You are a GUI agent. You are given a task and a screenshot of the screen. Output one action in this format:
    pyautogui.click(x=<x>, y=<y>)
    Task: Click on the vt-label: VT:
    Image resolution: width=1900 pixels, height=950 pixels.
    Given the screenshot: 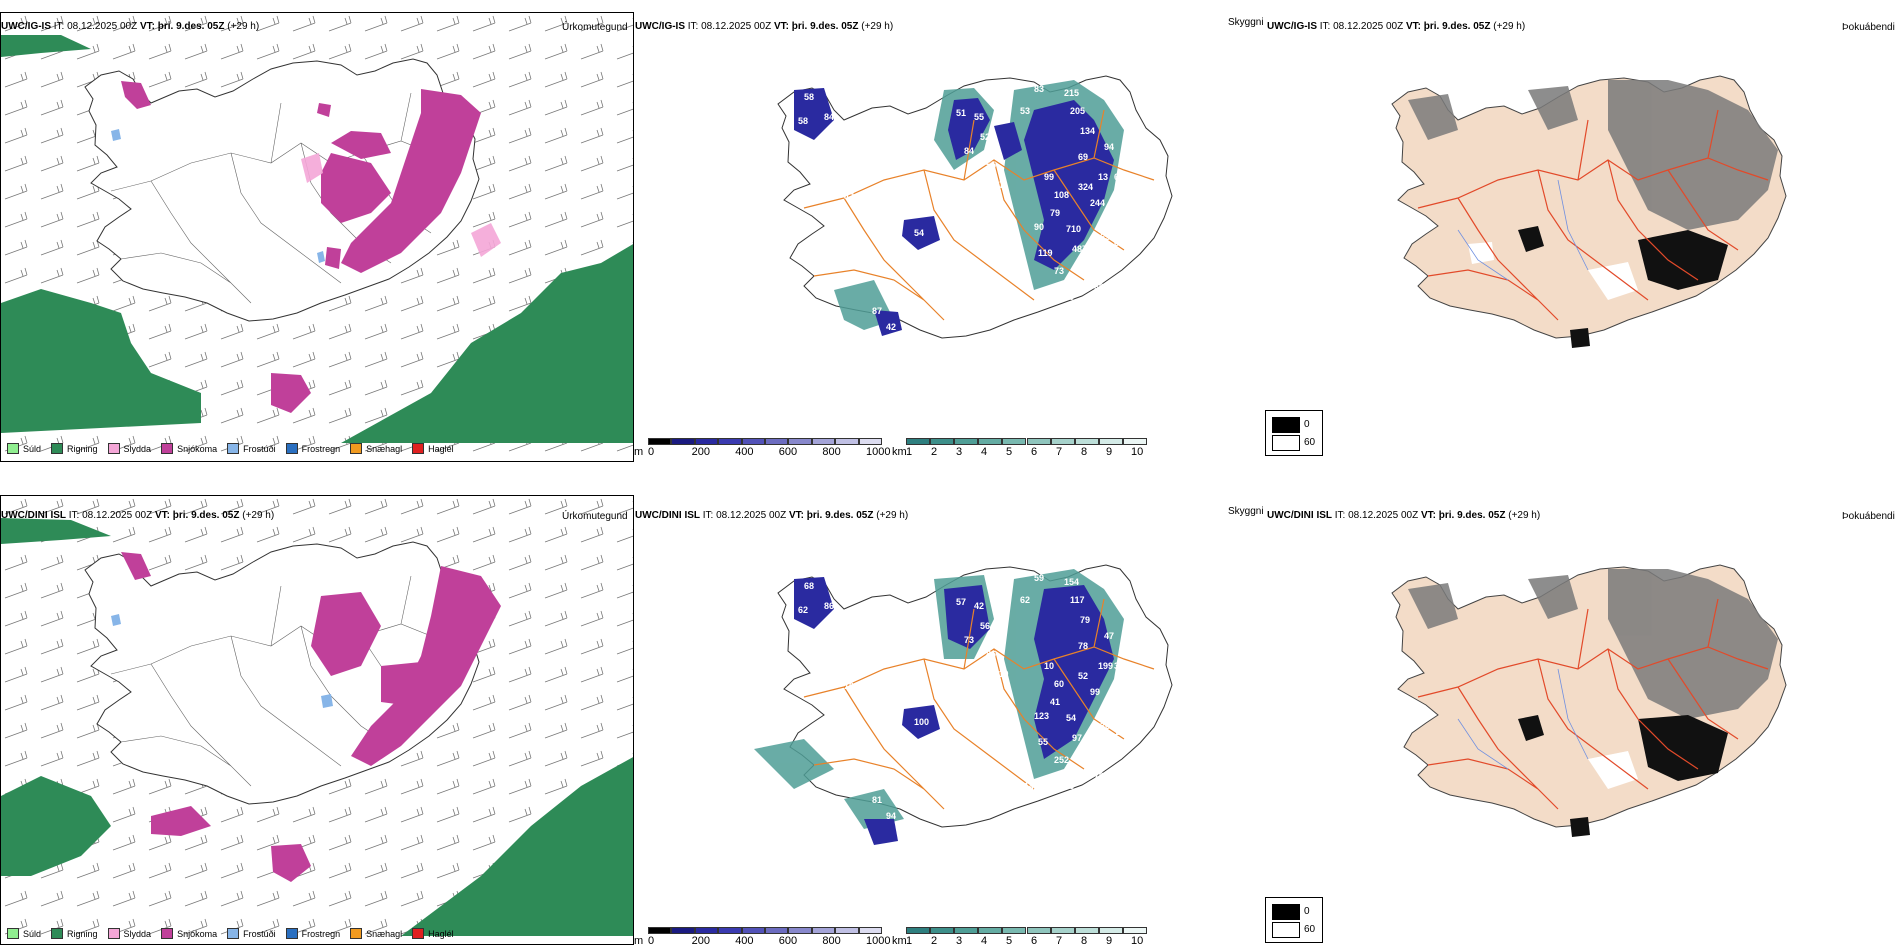 What is the action you would take?
    pyautogui.click(x=781, y=26)
    